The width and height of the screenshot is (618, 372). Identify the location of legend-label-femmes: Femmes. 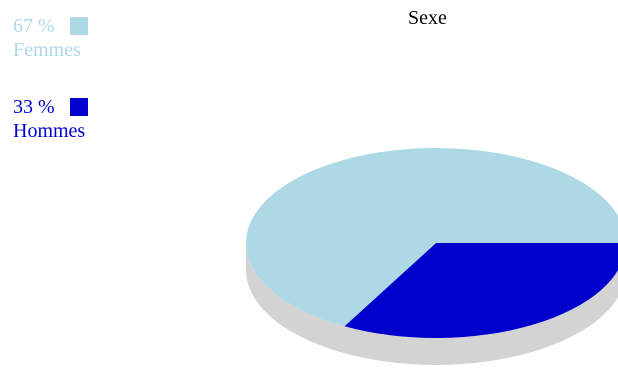
(47, 50).